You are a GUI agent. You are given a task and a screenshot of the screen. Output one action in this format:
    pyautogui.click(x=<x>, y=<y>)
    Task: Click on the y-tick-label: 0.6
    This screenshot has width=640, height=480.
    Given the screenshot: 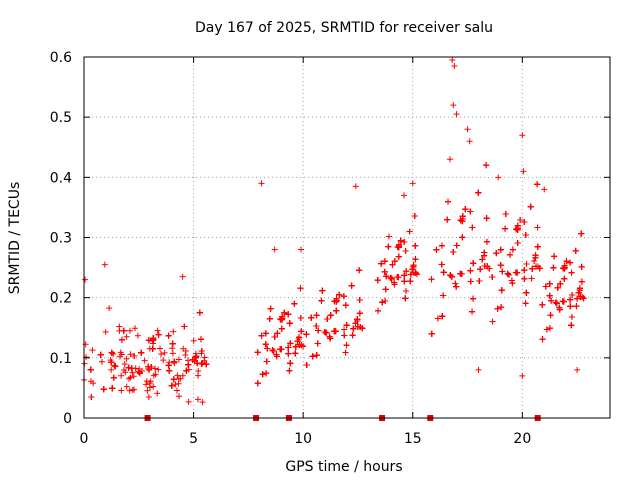 What is the action you would take?
    pyautogui.click(x=61, y=58)
    